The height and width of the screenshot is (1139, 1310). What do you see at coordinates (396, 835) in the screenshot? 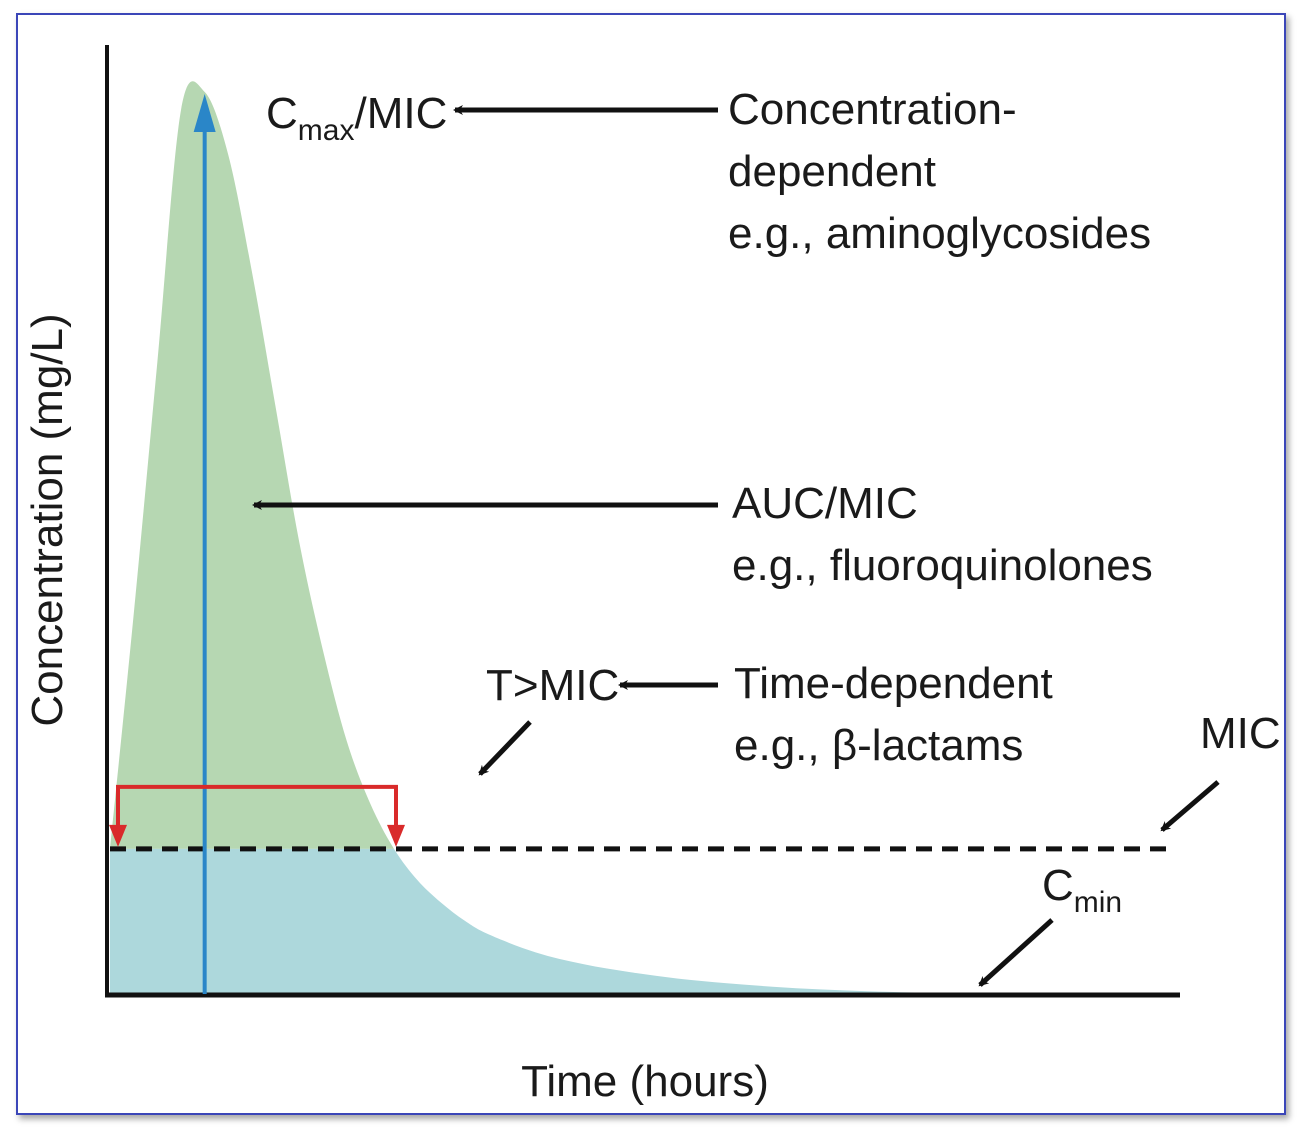
I see `bracket-right-arrowhead` at bounding box center [396, 835].